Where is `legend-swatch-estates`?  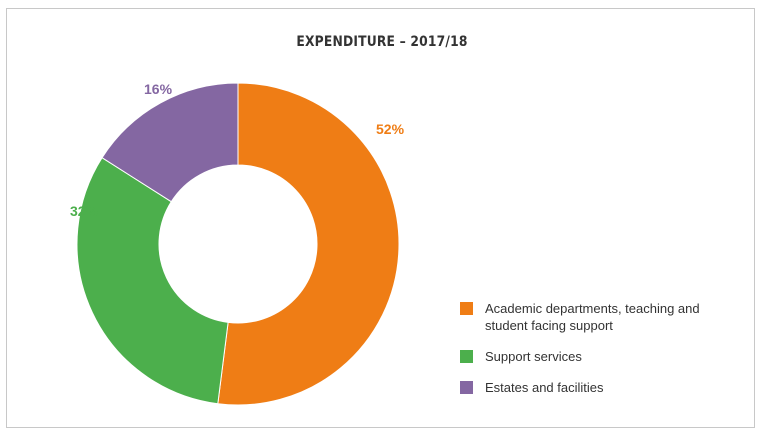 legend-swatch-estates is located at coordinates (466, 387).